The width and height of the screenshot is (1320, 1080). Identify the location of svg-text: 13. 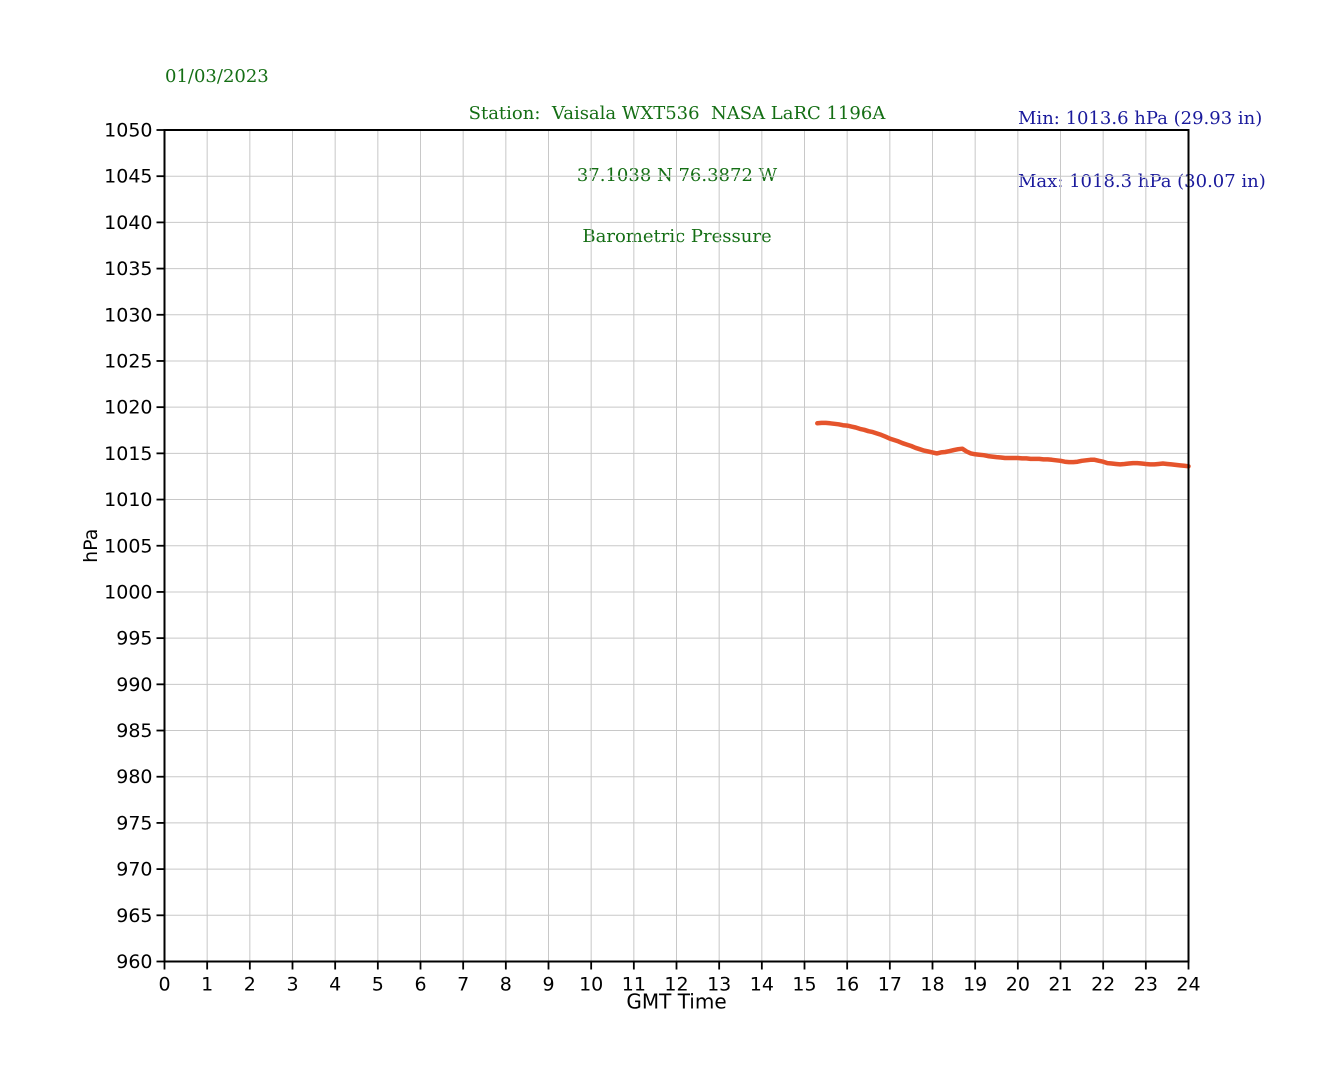
(719, 985).